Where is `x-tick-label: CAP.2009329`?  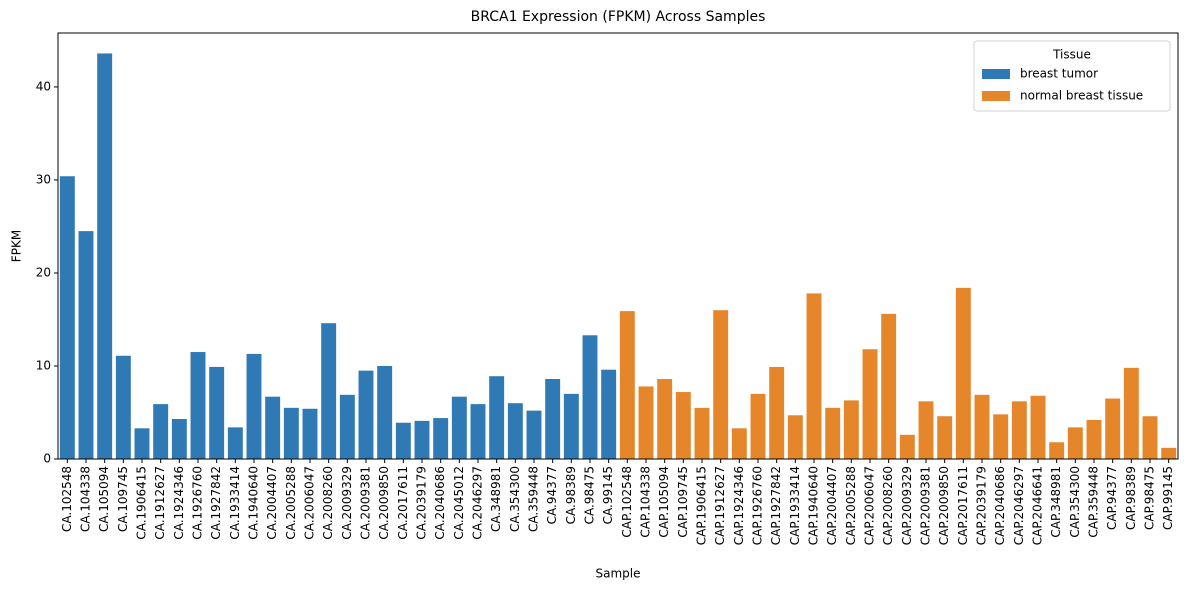
x-tick-label: CAP.2009329 is located at coordinates (907, 505).